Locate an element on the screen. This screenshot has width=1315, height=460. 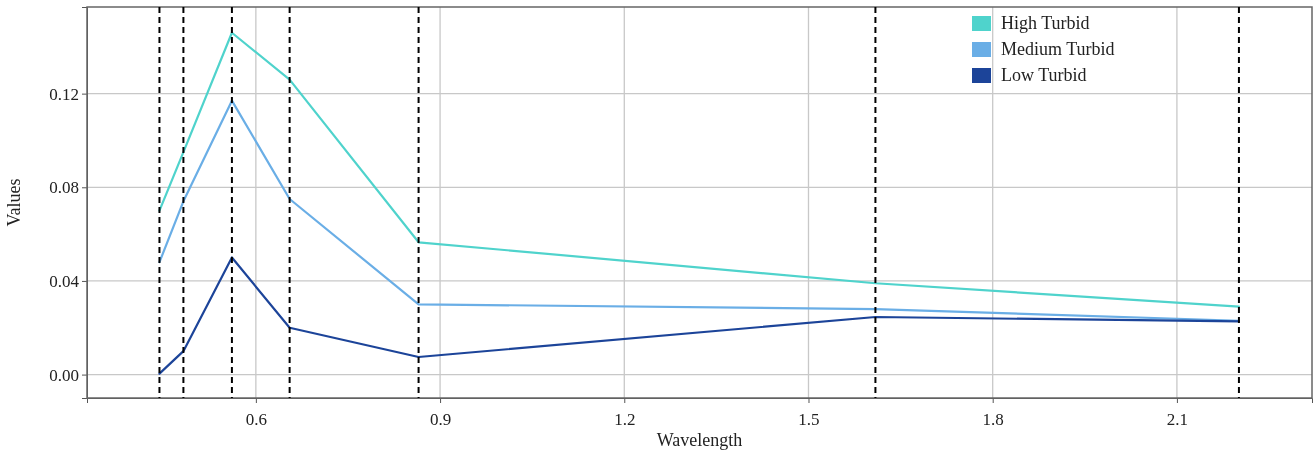
x-tick-label: 2.1 is located at coordinates (1177, 419).